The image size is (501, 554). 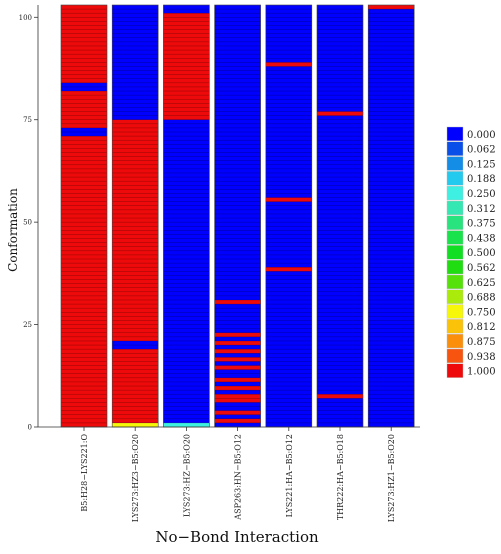 I want to click on x-tick-label: LYS221:HA−B5:O12, so click(x=289, y=475).